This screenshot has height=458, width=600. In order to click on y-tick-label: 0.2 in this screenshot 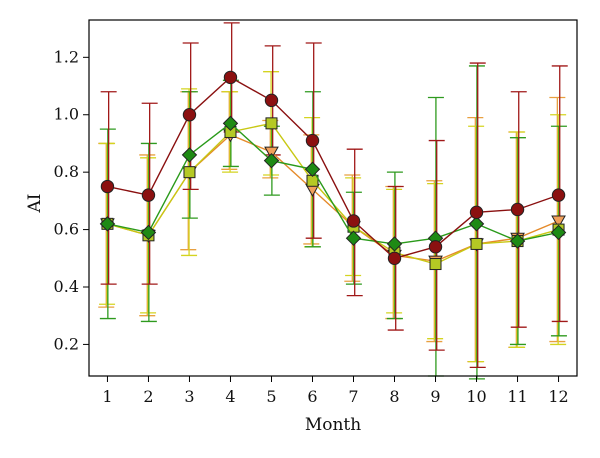, I will do `click(66, 343)`.